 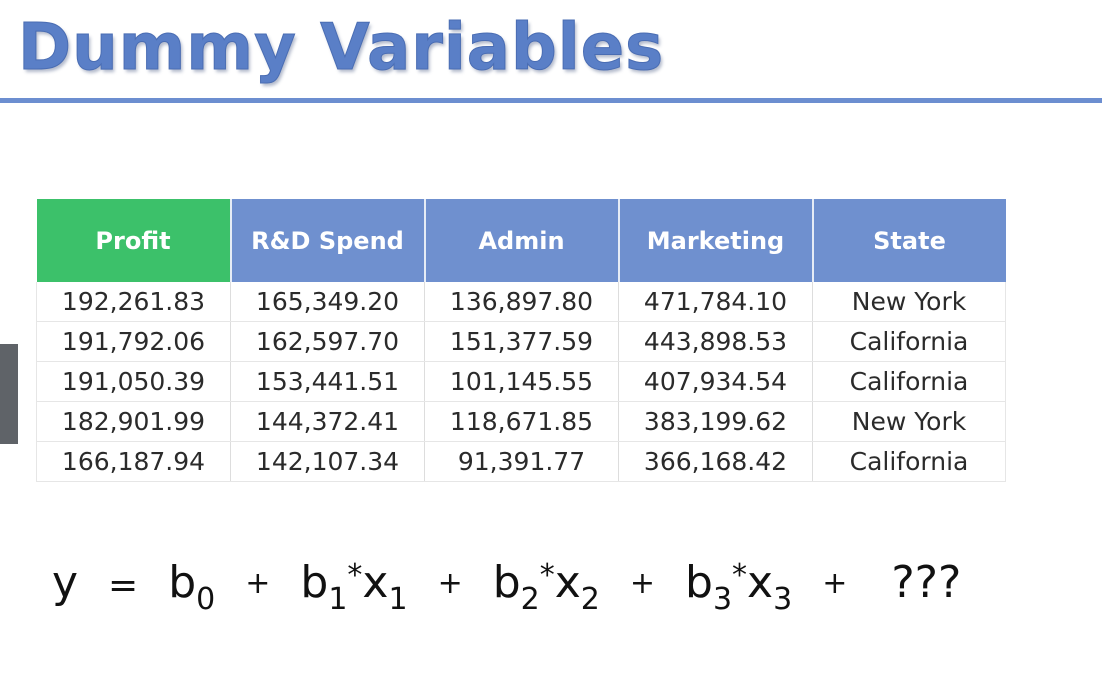 What do you see at coordinates (65, 582) in the screenshot?
I see `eq-y: y` at bounding box center [65, 582].